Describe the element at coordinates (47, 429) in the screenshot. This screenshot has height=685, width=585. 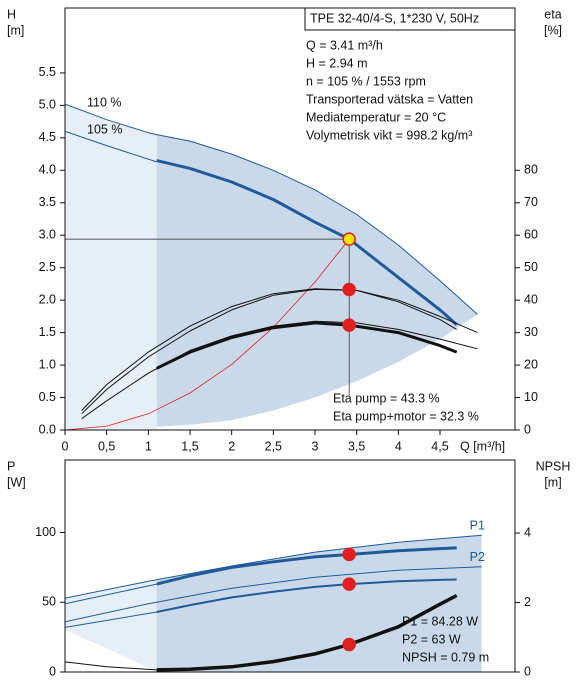
I see `y-tick-label: 0.0` at that location.